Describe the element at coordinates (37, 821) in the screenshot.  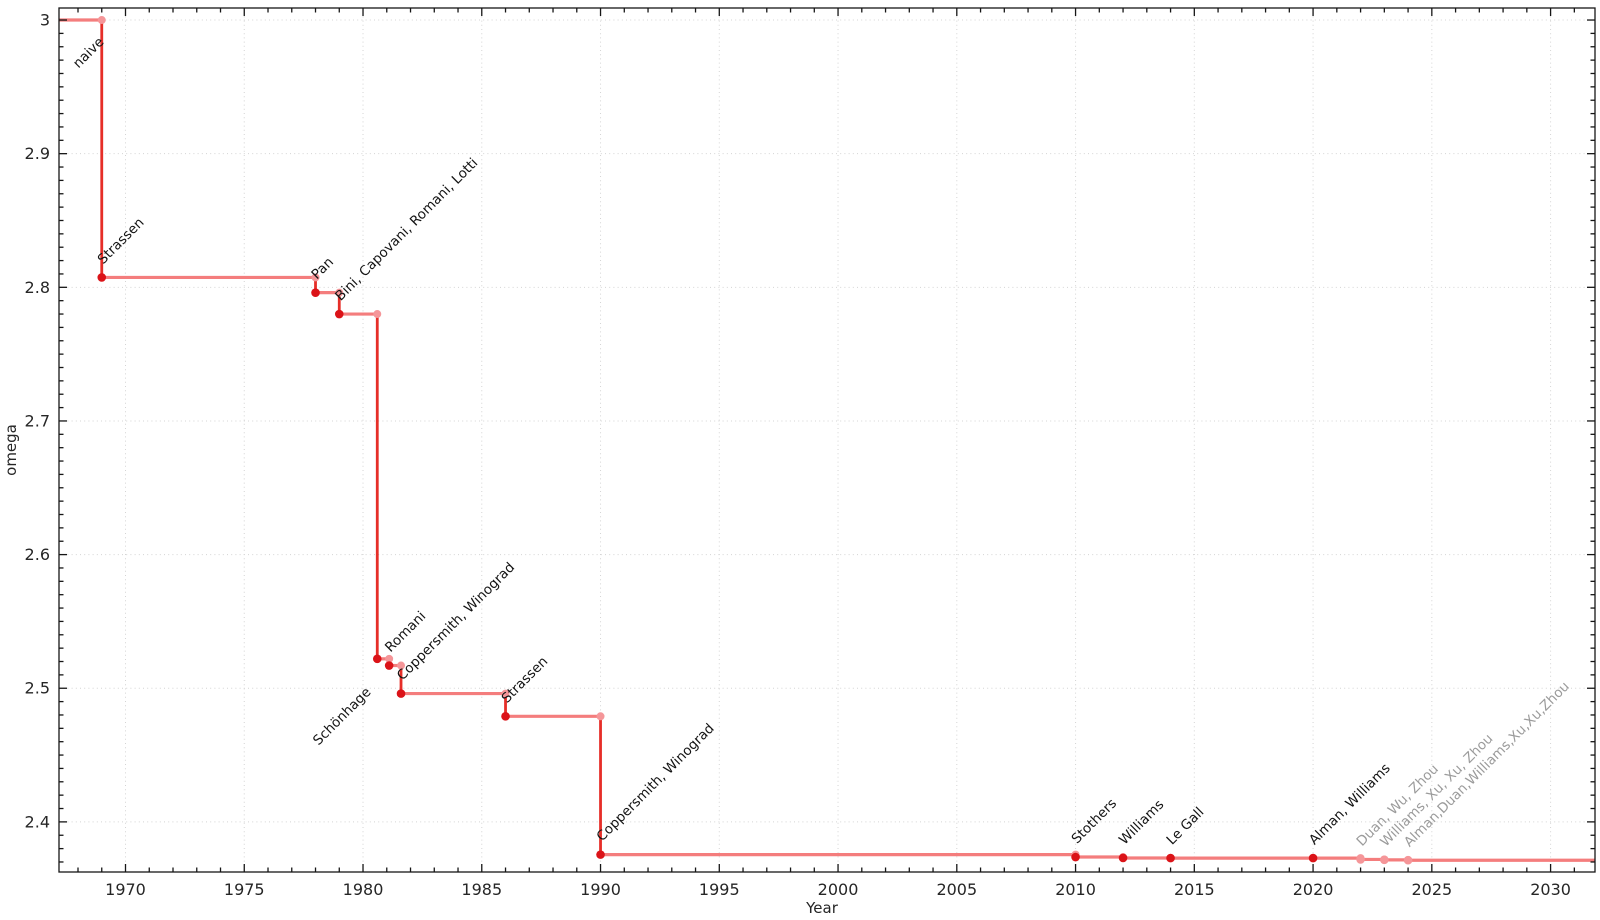
I see `y-tick-label: 2.4` at that location.